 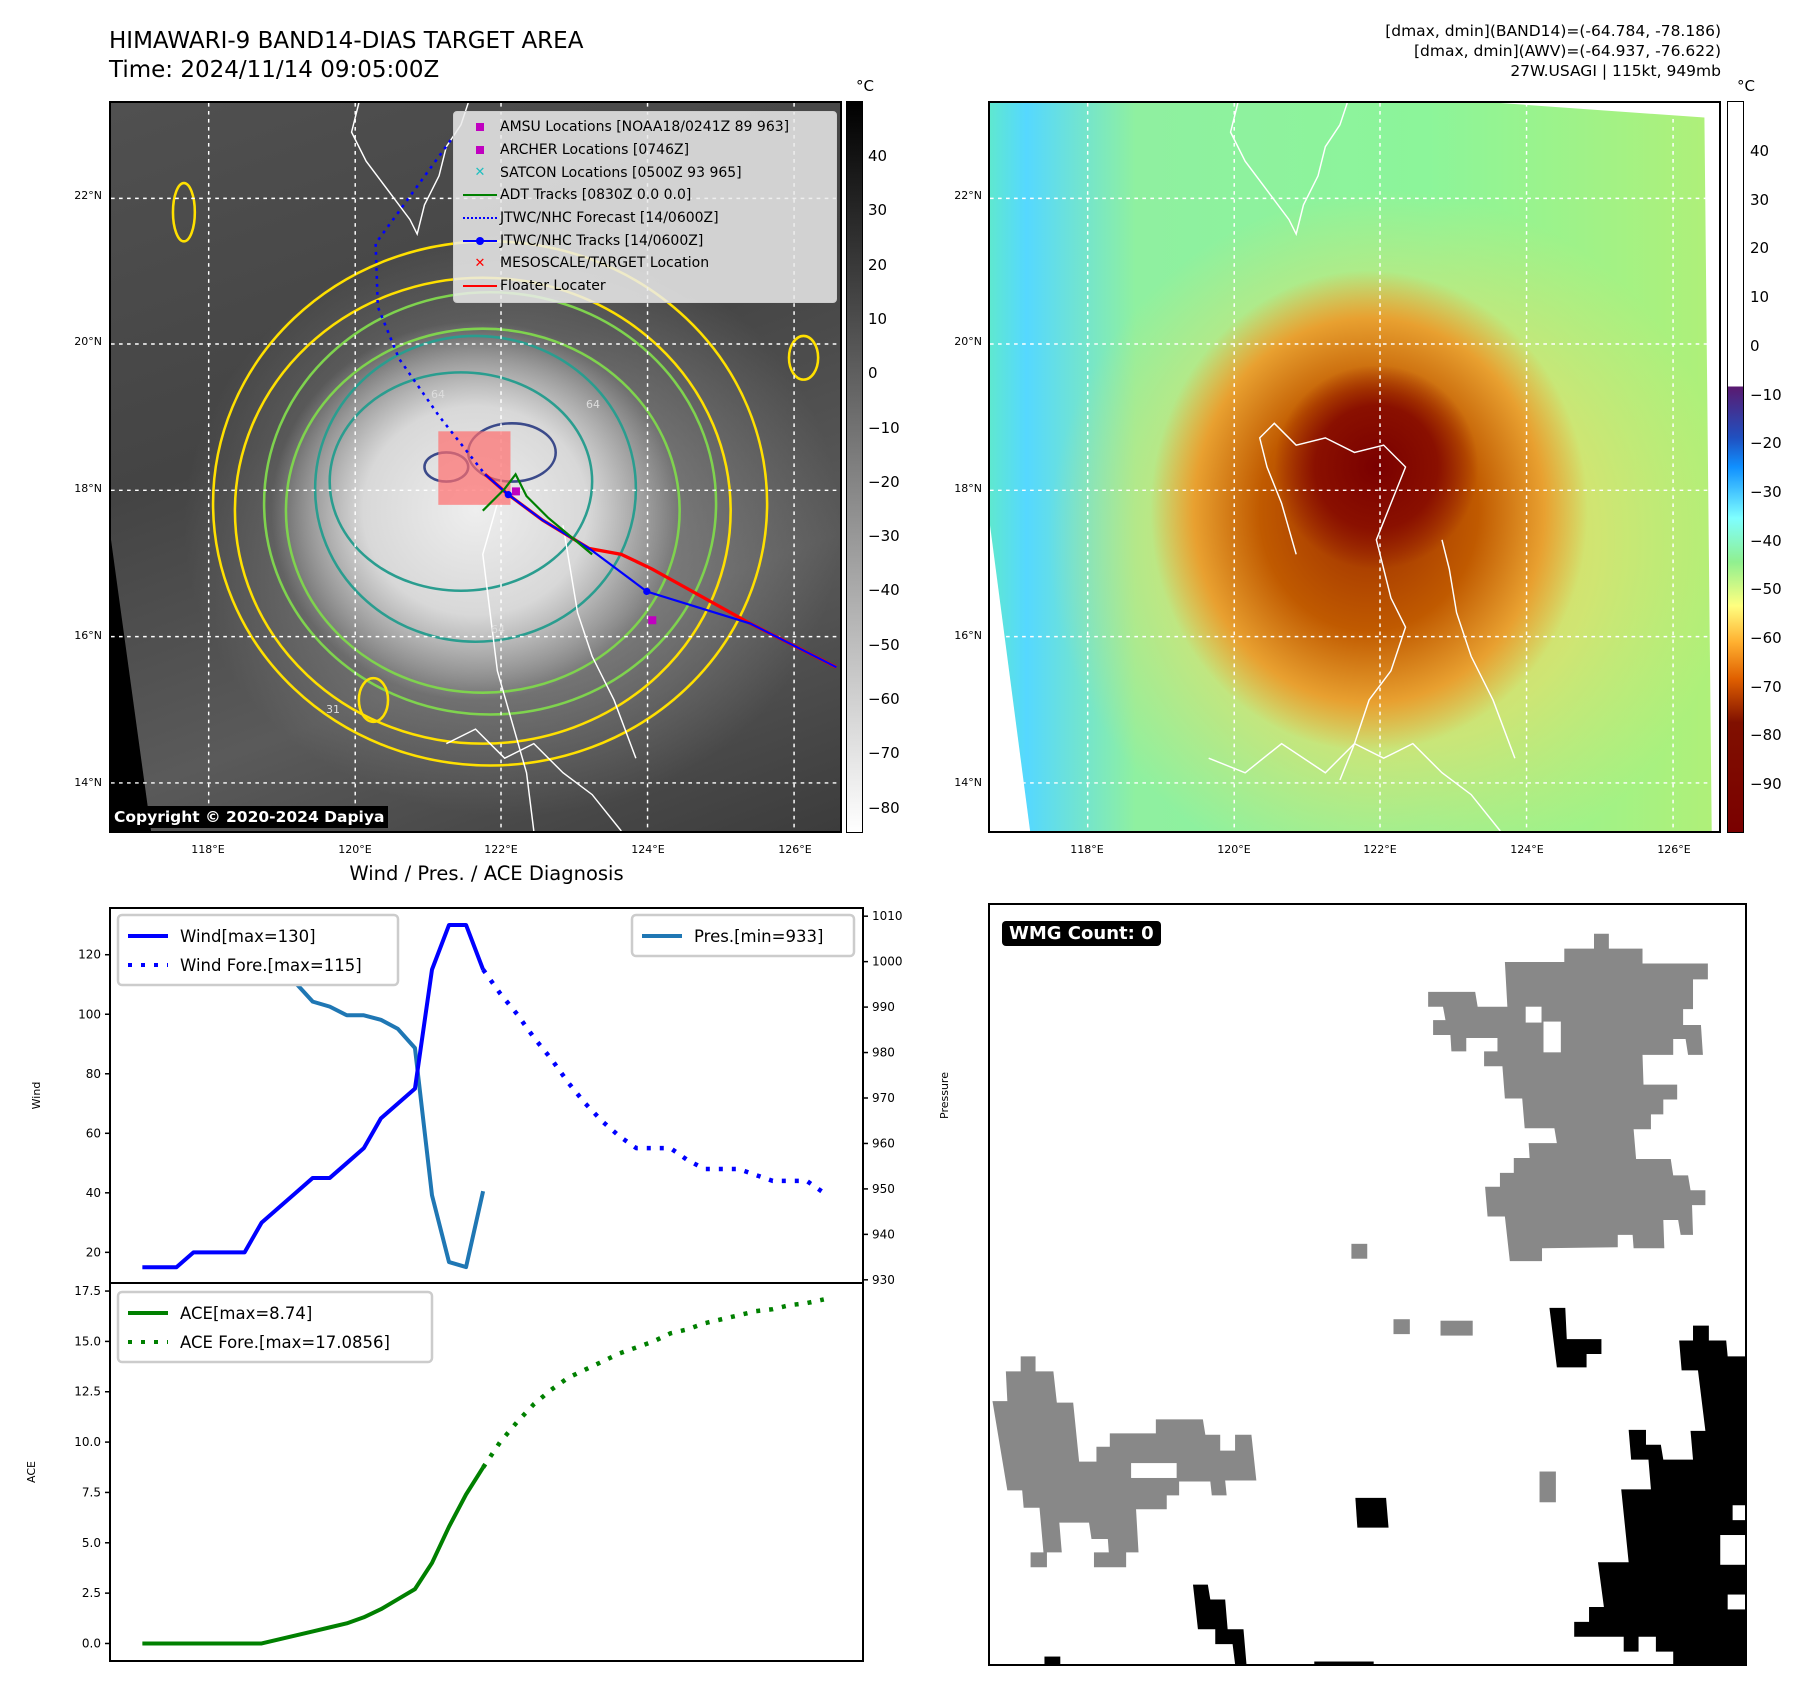 I want to click on wmg-count-badge: WMG Count: 0, so click(x=1081, y=933).